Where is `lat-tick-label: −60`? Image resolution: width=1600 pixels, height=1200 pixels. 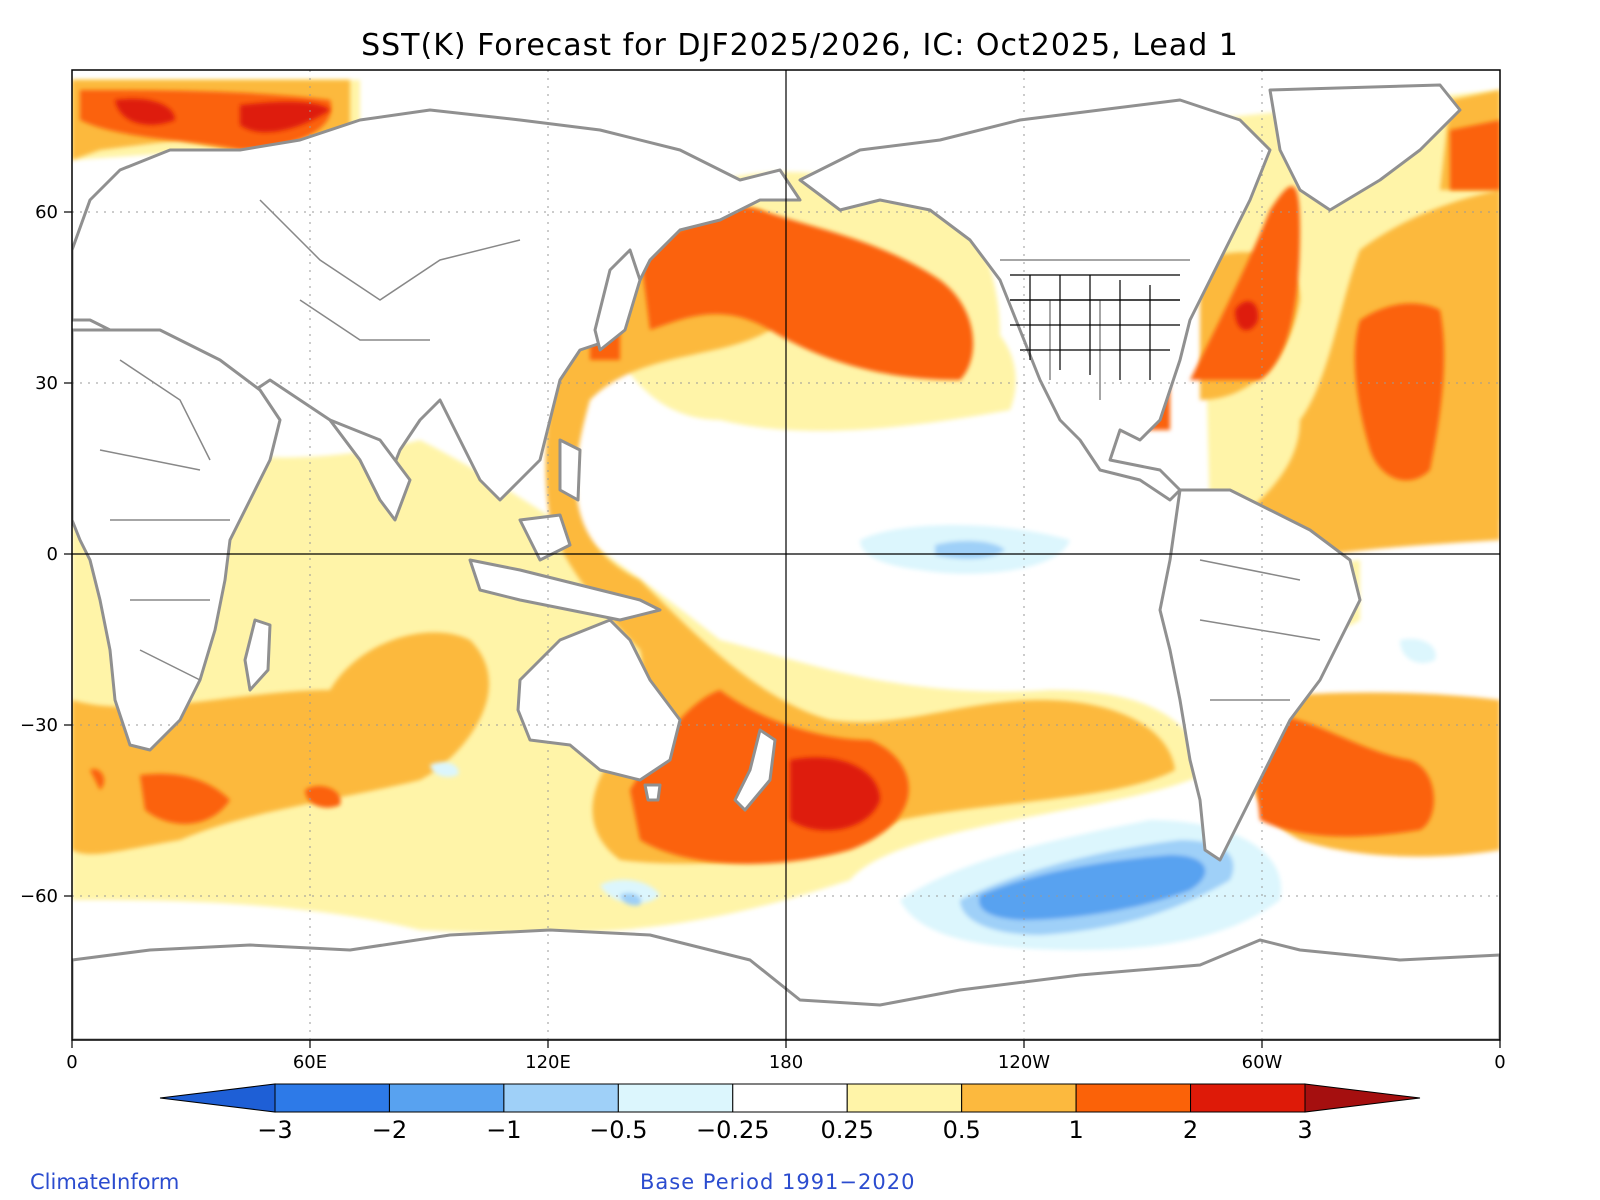
lat-tick-label: −60 is located at coordinates (39, 896).